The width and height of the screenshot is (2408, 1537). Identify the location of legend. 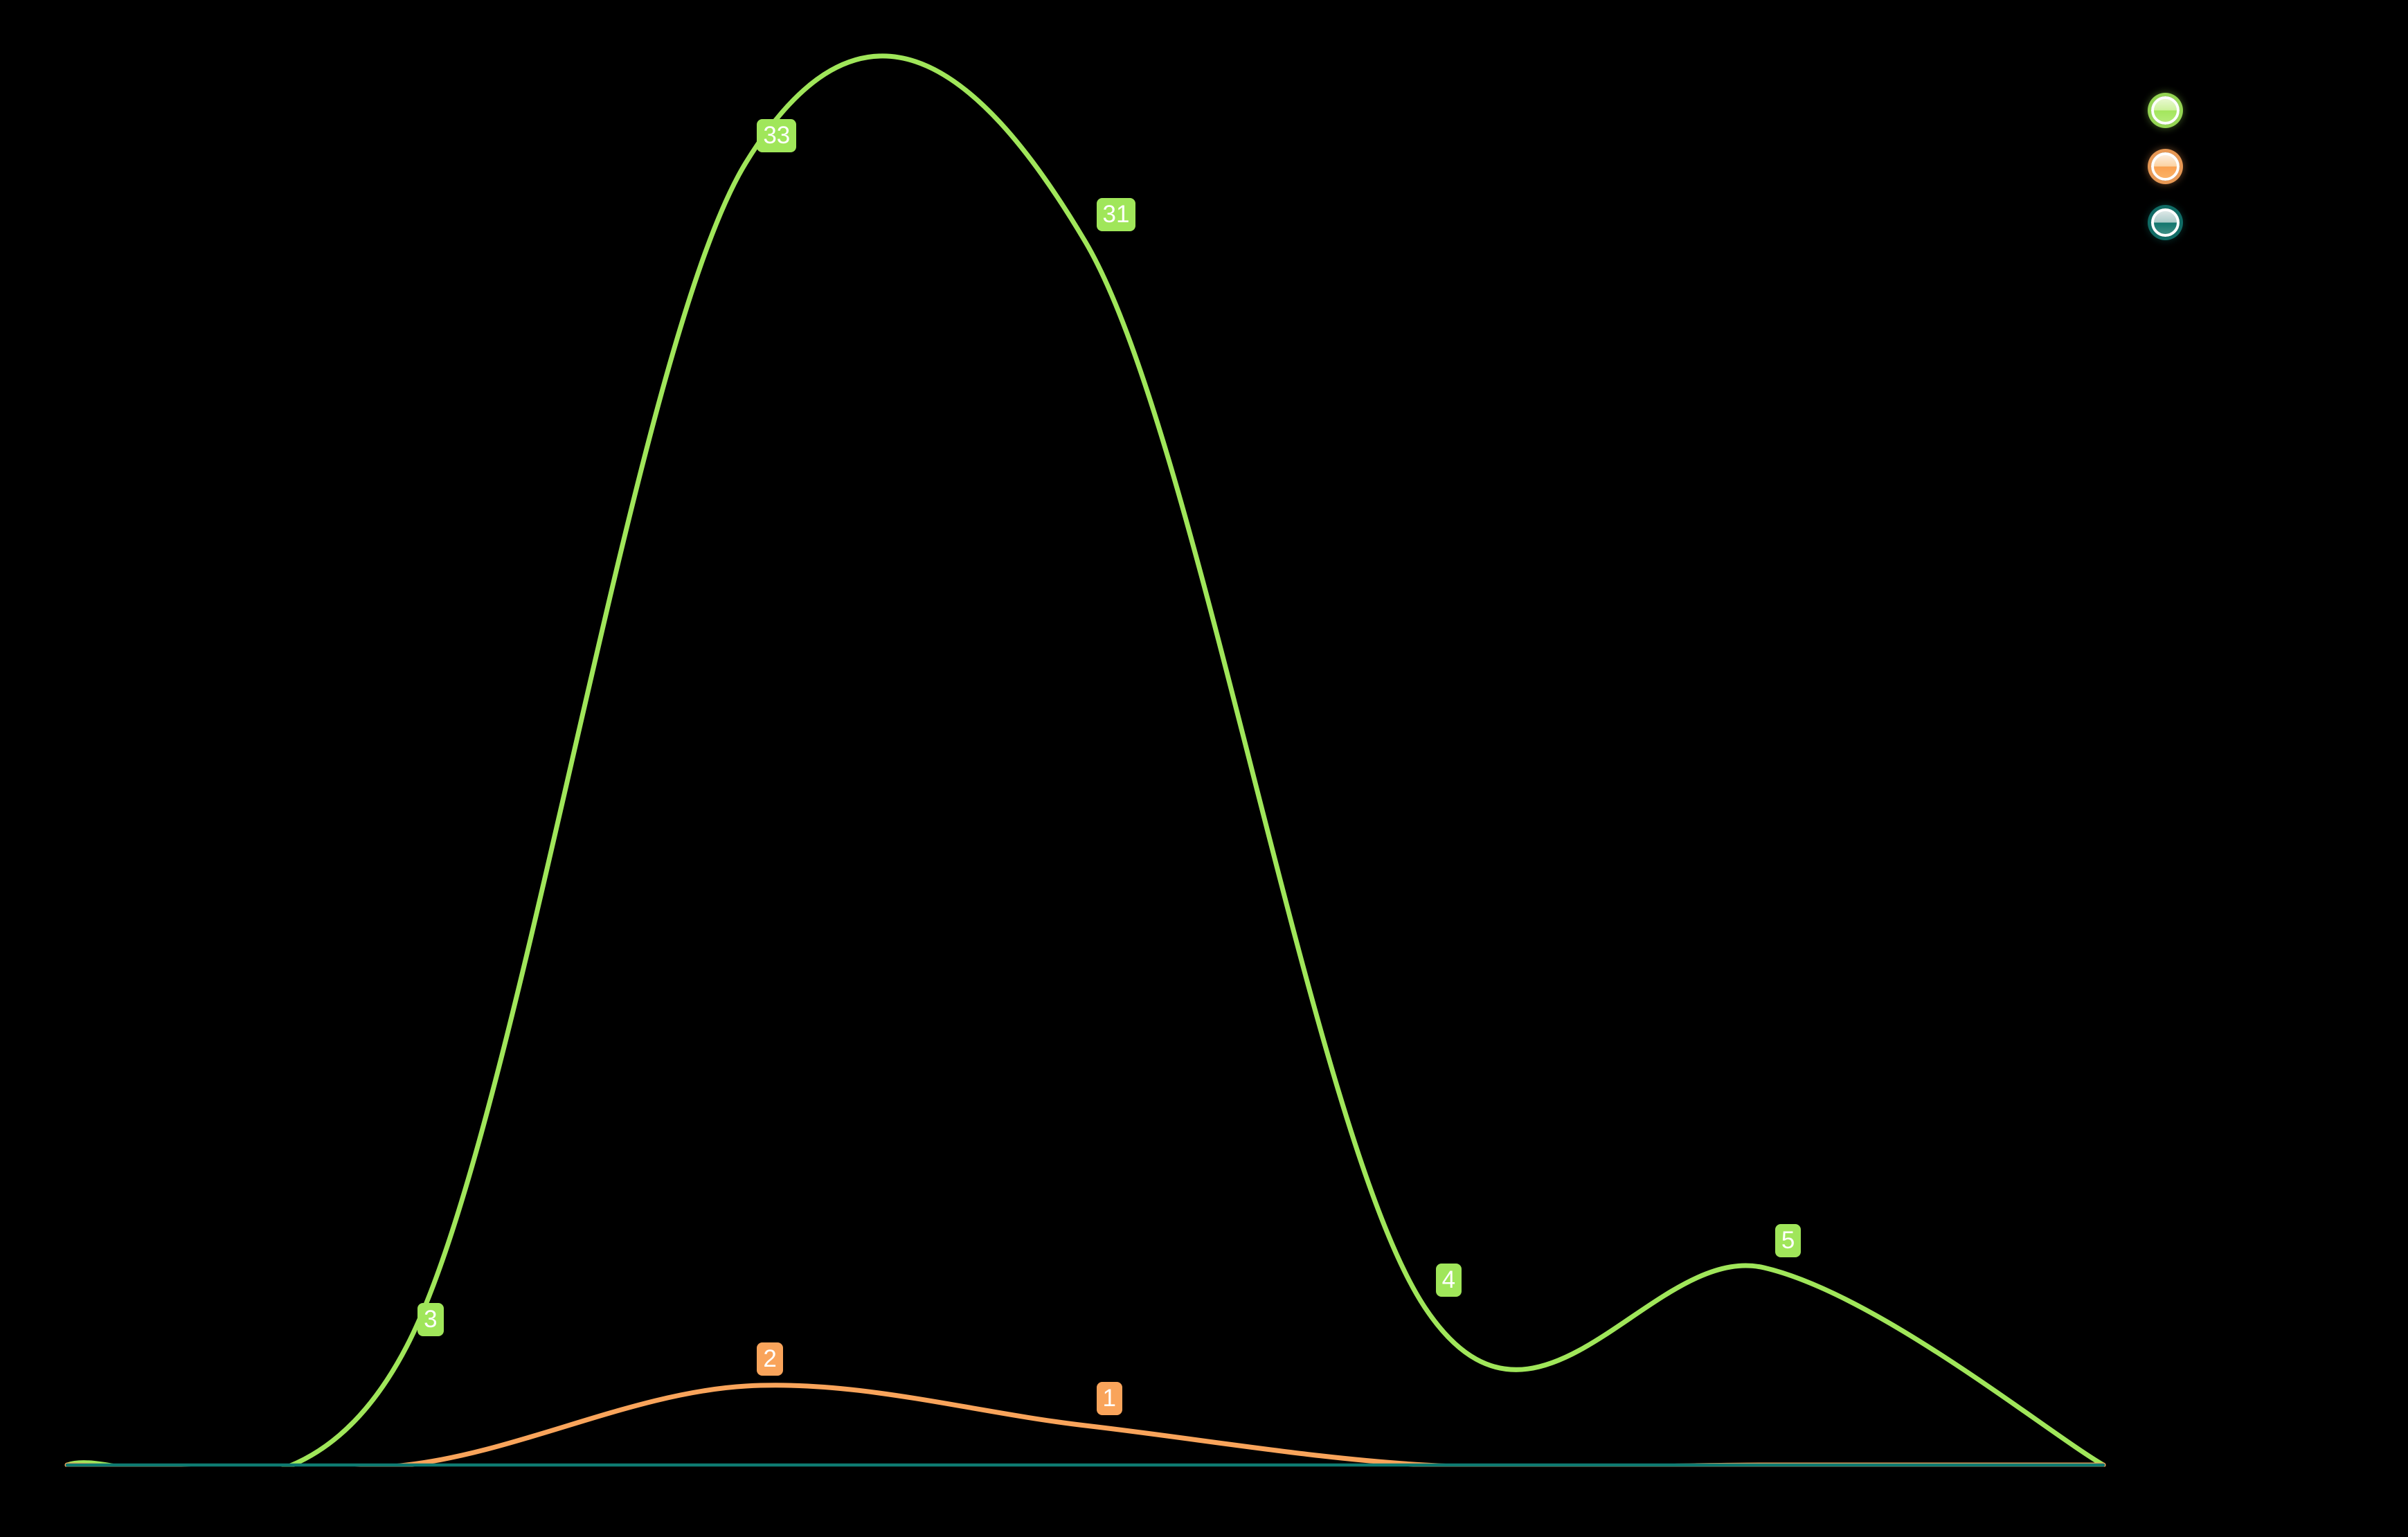
(2165, 167).